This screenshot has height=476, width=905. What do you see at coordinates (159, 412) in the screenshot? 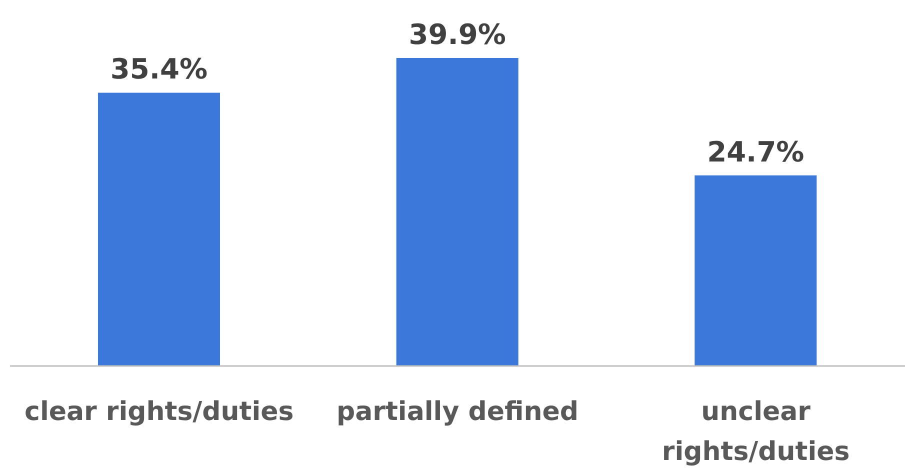
I see `x-tick-label: clear rights/duties` at bounding box center [159, 412].